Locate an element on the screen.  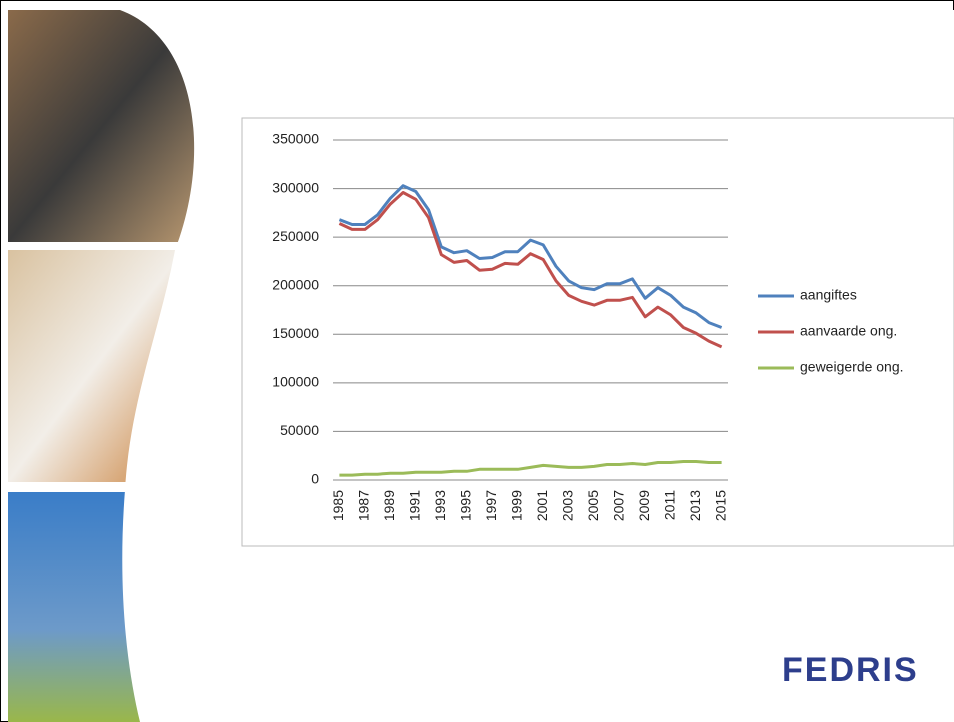
x-tick-label: 1997 is located at coordinates (491, 505).